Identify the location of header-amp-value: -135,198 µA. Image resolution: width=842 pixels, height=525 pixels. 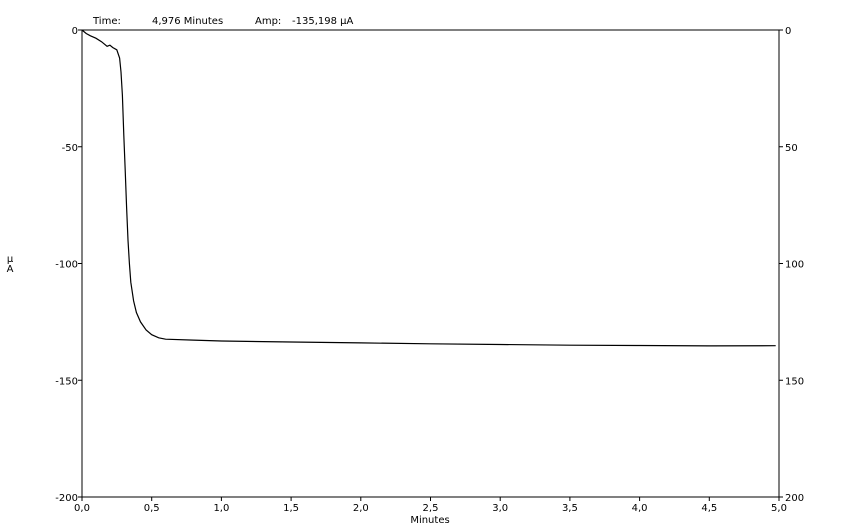
(323, 21).